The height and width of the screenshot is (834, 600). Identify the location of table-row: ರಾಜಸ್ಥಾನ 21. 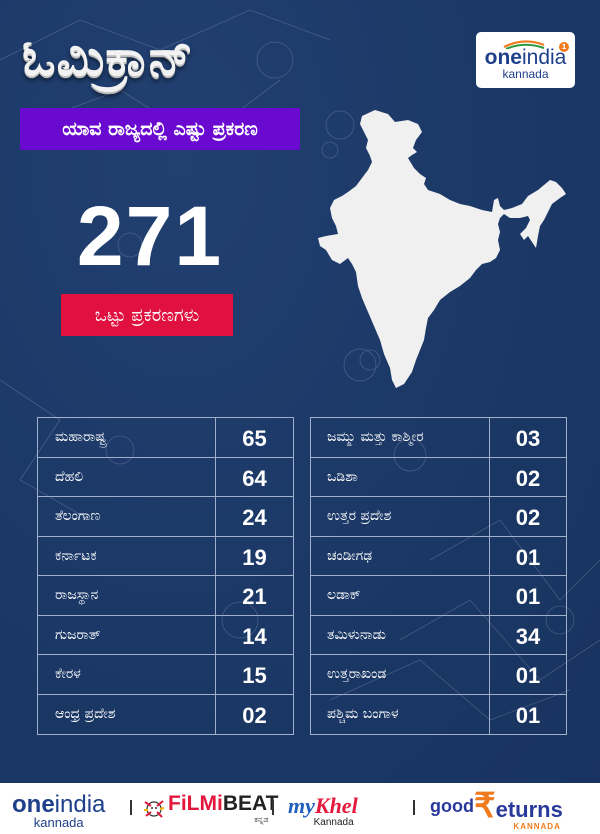
(165, 596).